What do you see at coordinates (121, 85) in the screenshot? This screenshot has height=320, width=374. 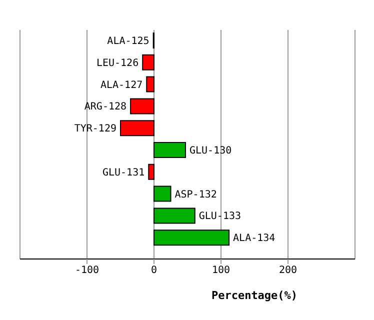 I see `y-tick-label: ALA-127` at bounding box center [121, 85].